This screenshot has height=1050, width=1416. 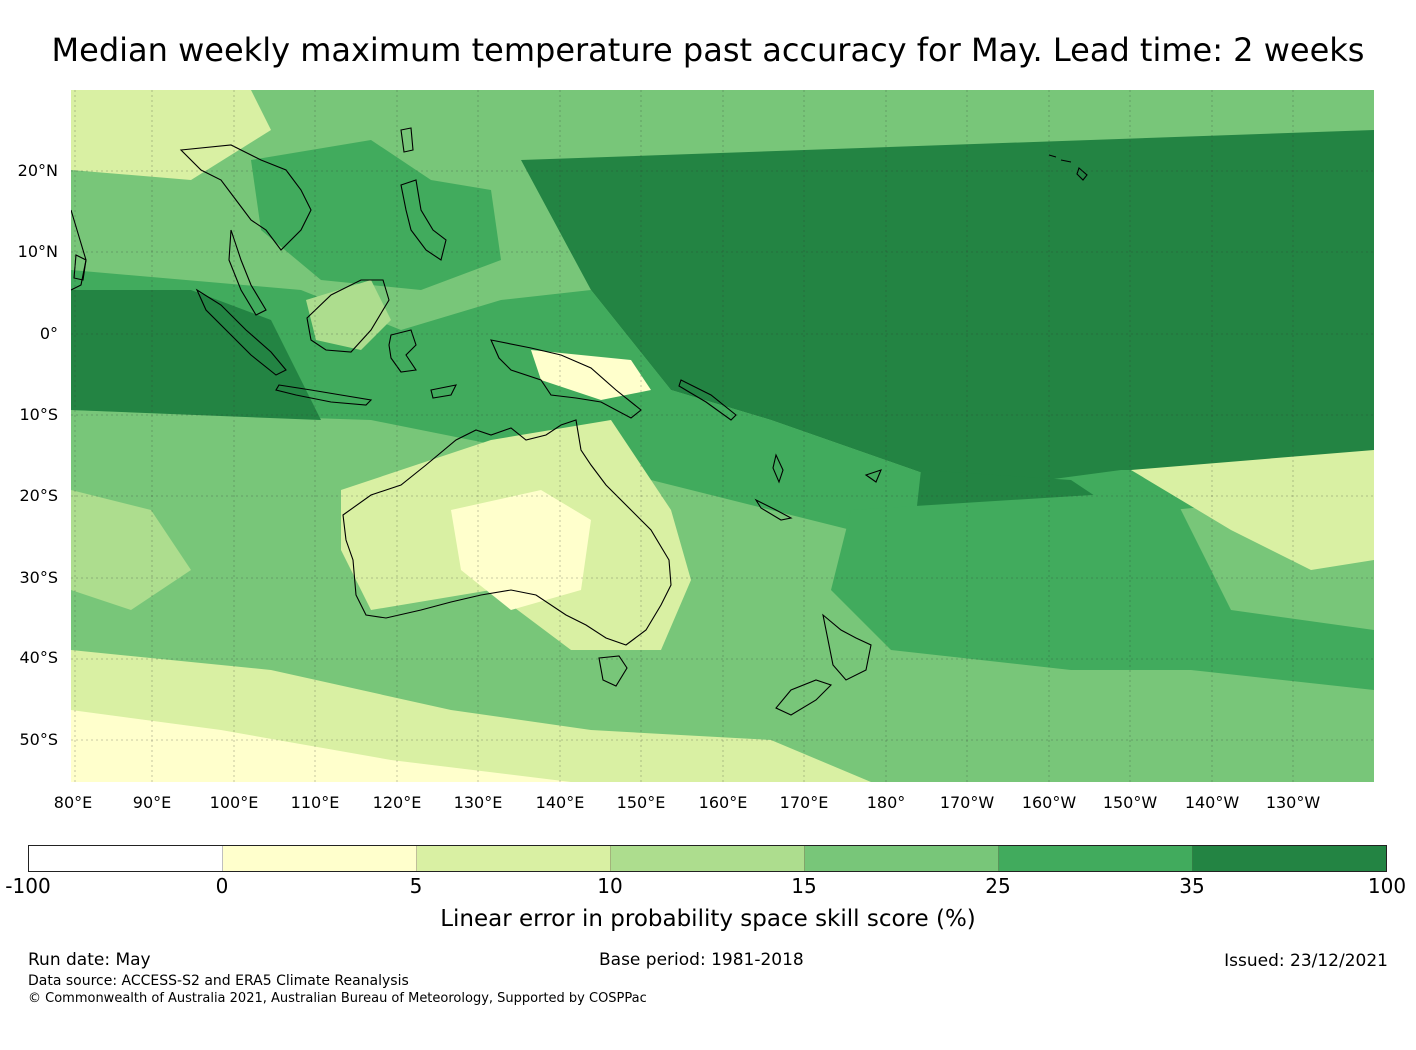 I want to click on lat-label-20n: 20°N, so click(x=37, y=170).